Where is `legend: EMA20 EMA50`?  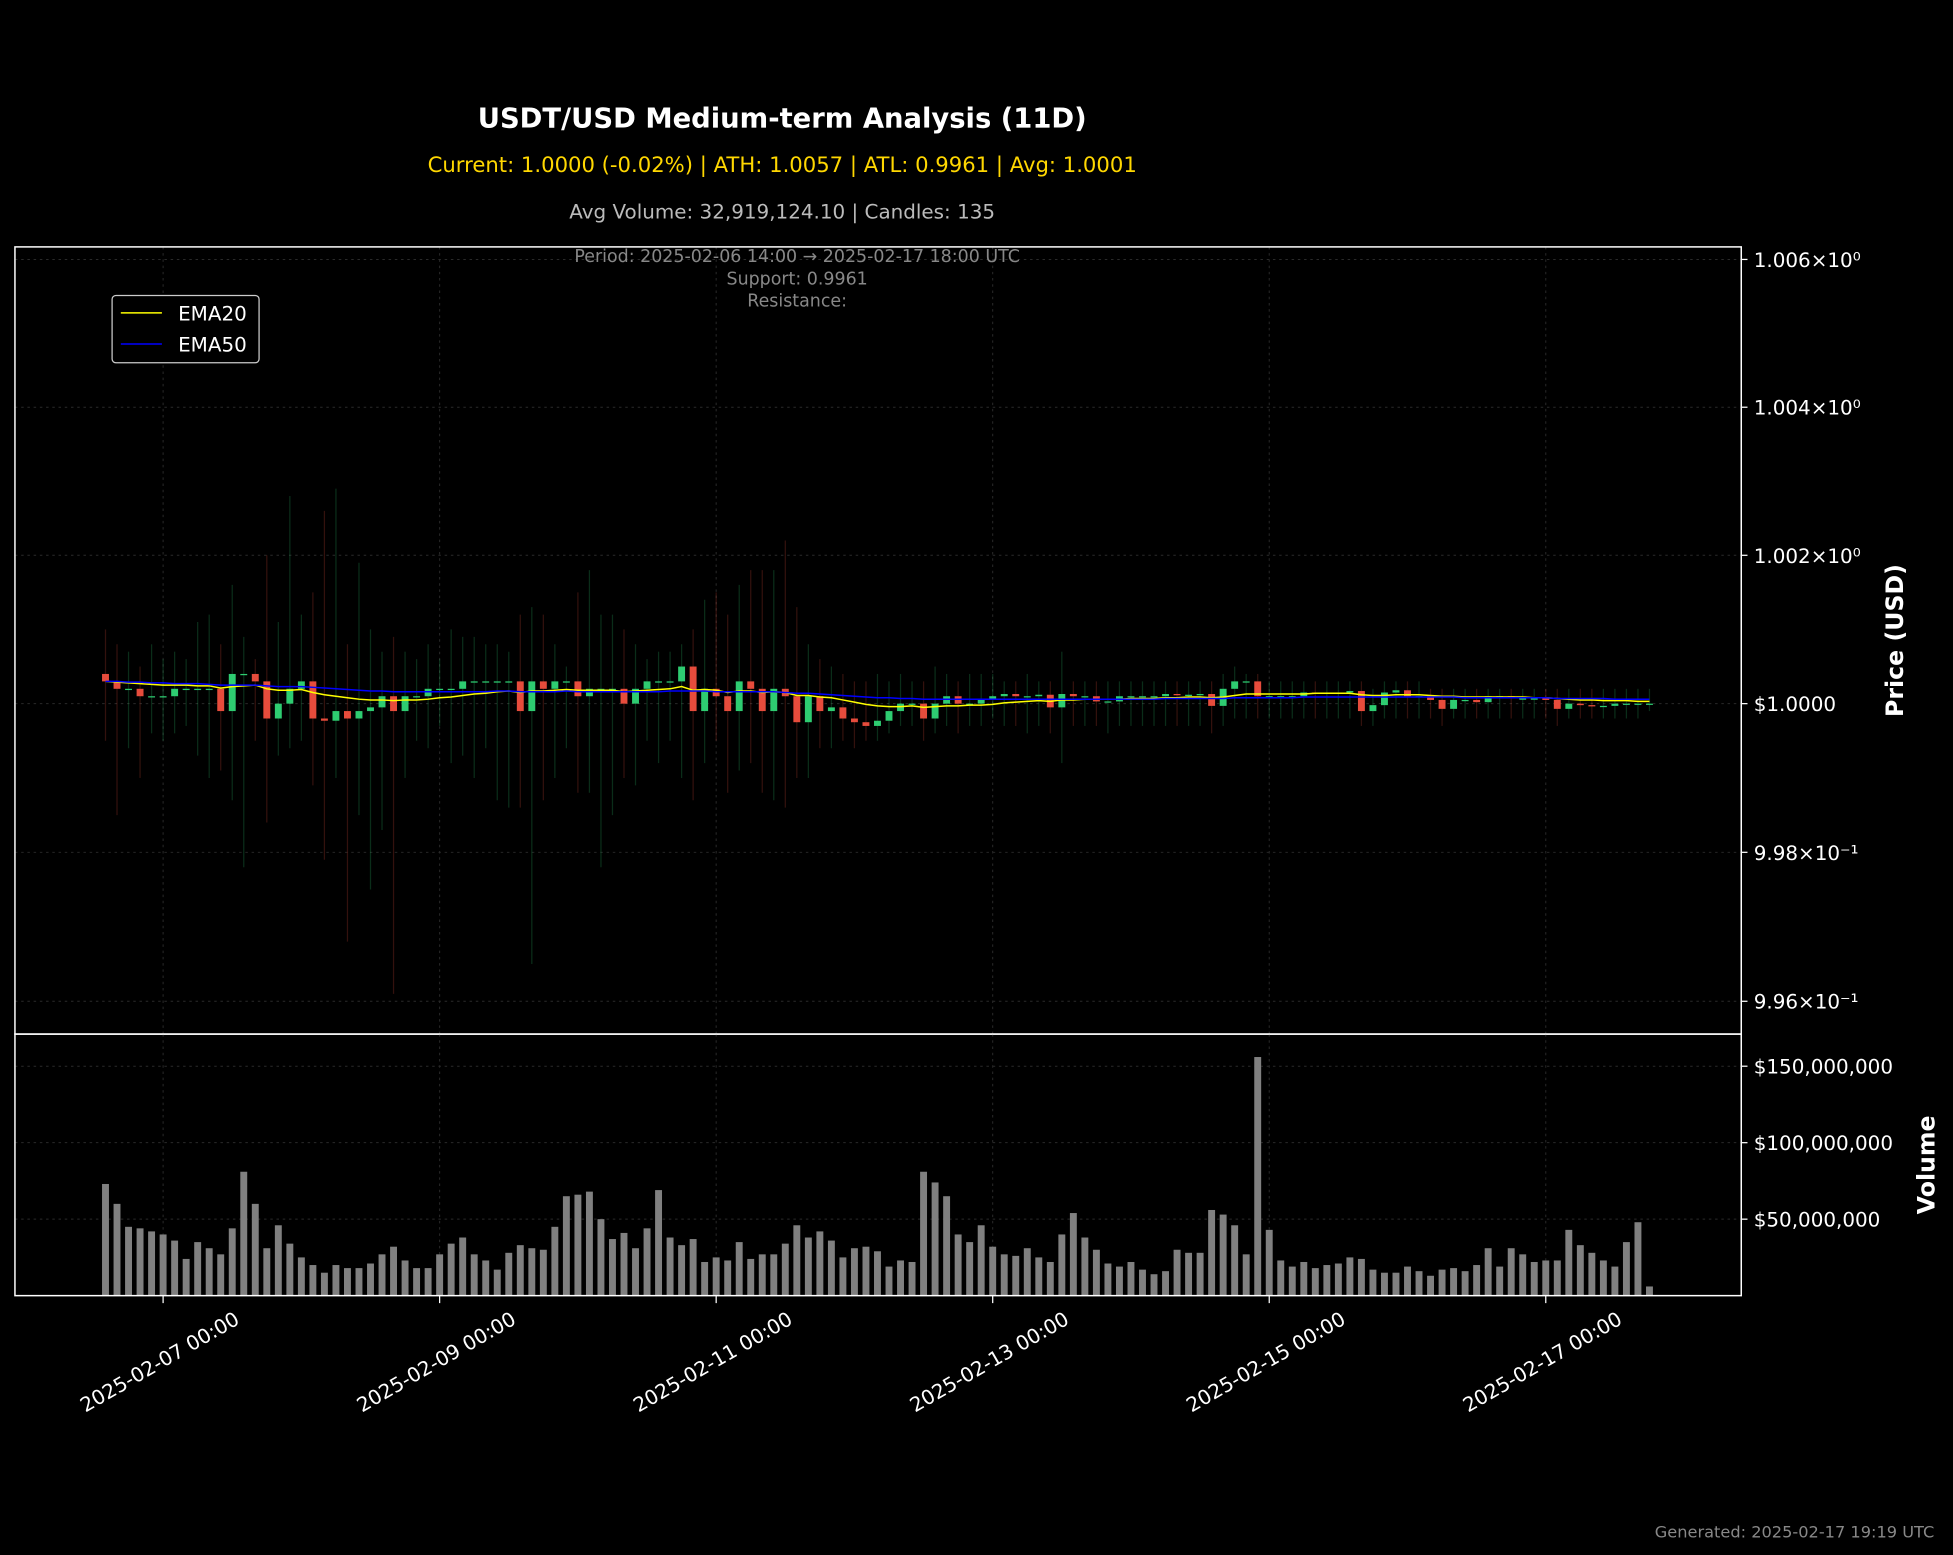
legend: EMA20 EMA50 is located at coordinates (185, 329).